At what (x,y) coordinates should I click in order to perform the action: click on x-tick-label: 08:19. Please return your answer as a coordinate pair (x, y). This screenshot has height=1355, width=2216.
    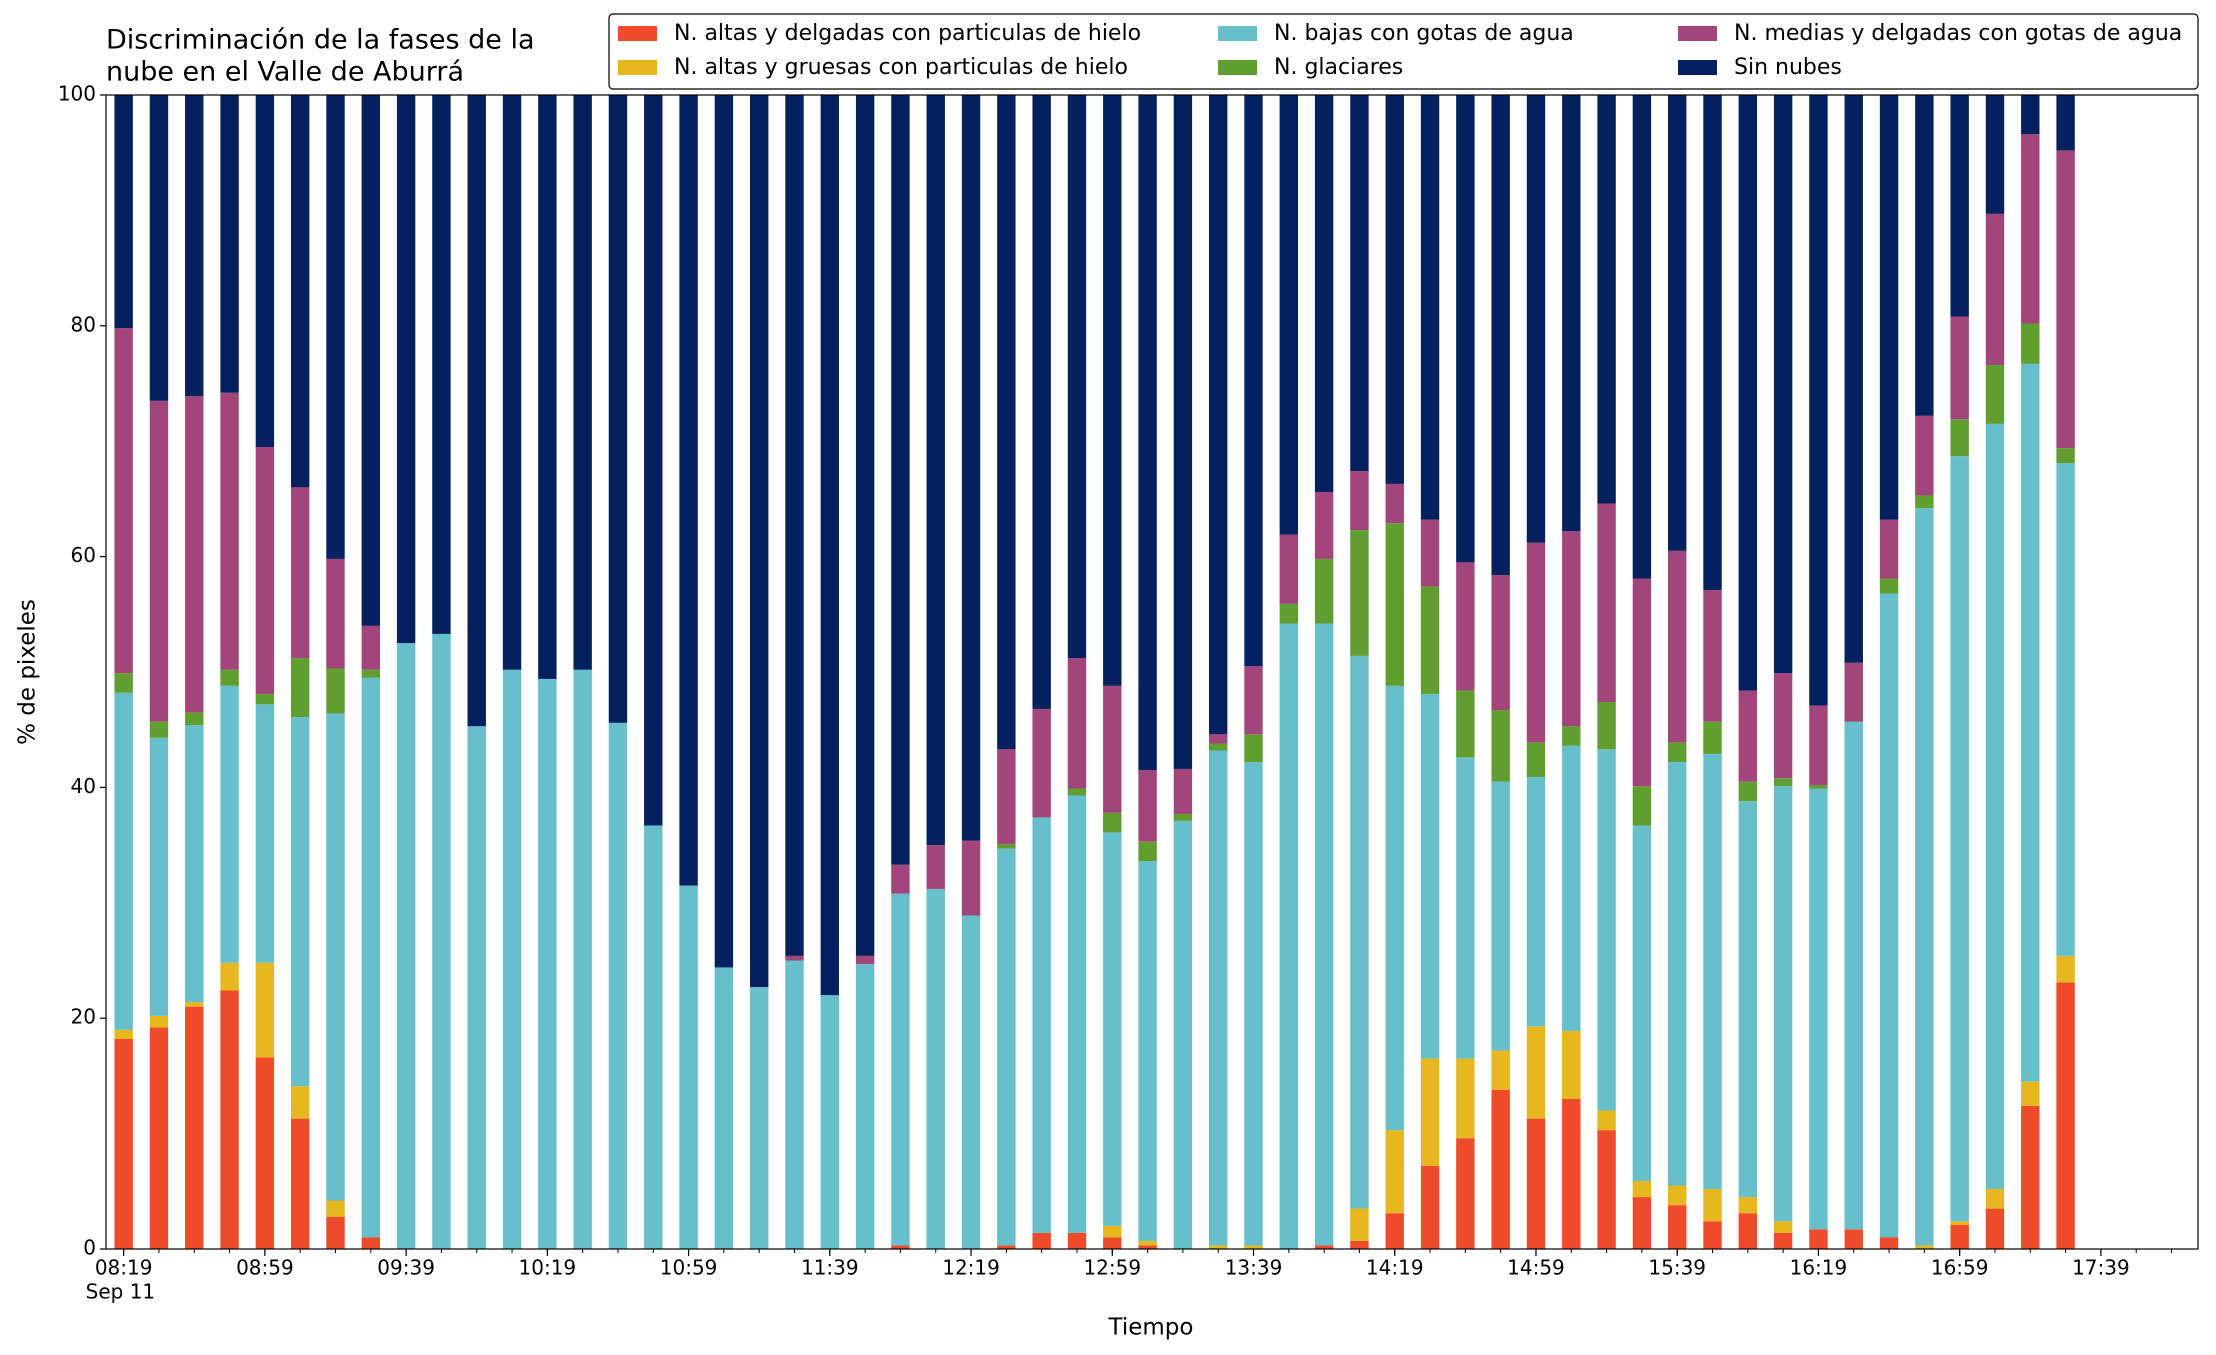
    Looking at the image, I should click on (124, 1268).